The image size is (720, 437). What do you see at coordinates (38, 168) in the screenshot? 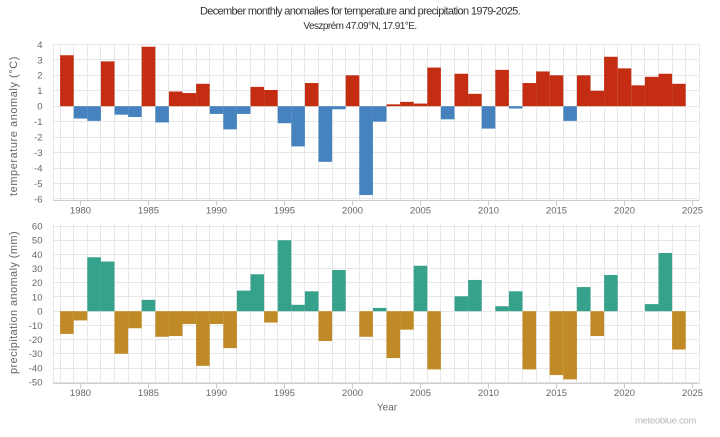
I see `svg-text: -4` at bounding box center [38, 168].